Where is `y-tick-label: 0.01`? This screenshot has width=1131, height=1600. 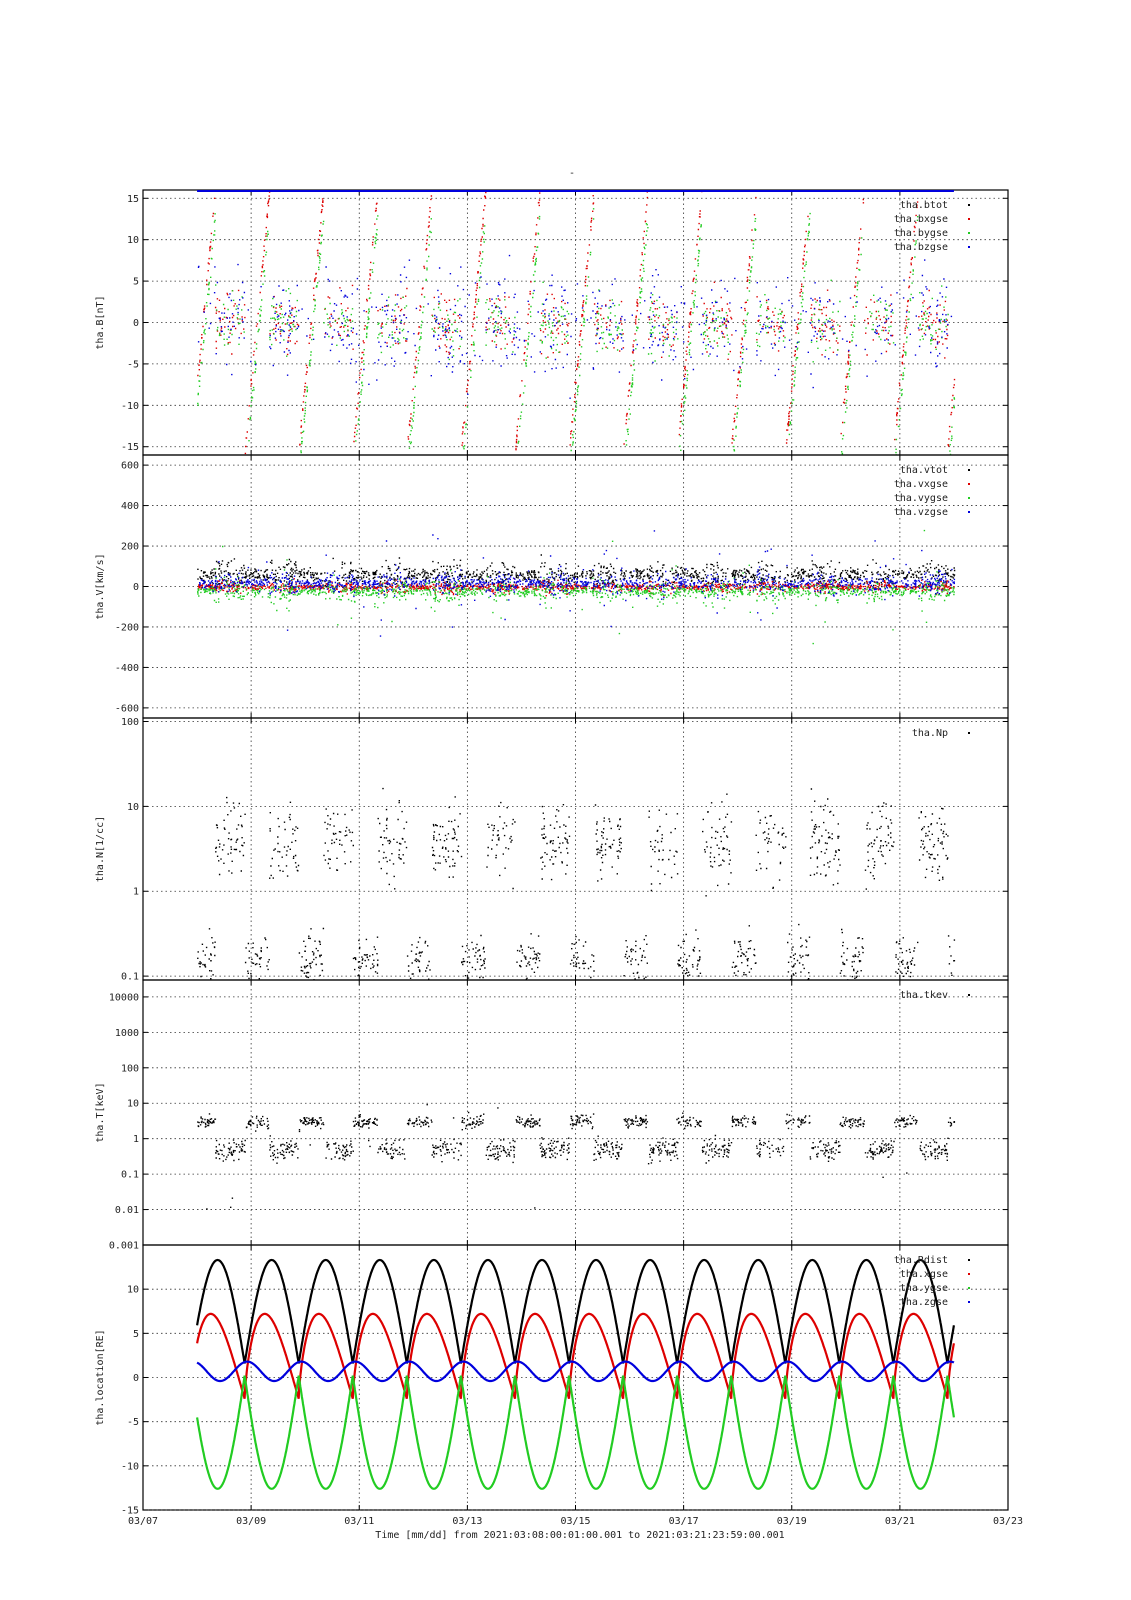
y-tick-label: 0.01 is located at coordinates (127, 1210).